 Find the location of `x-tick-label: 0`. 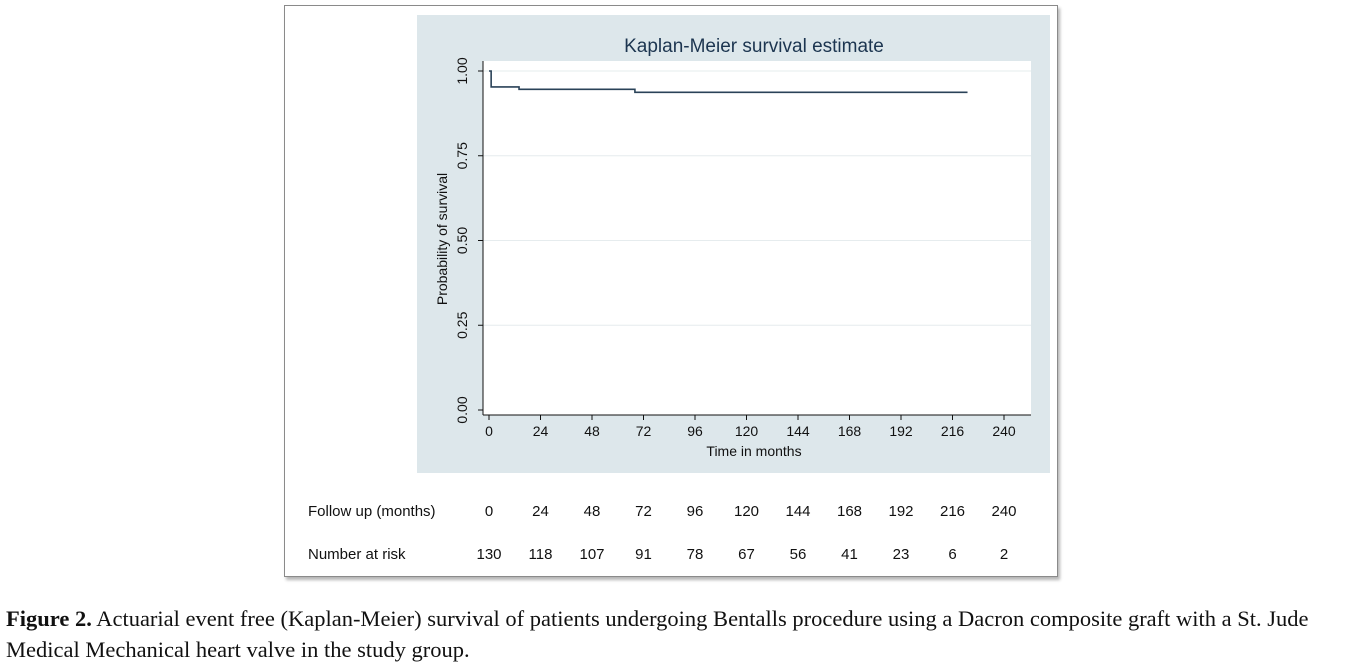

x-tick-label: 0 is located at coordinates (489, 431).